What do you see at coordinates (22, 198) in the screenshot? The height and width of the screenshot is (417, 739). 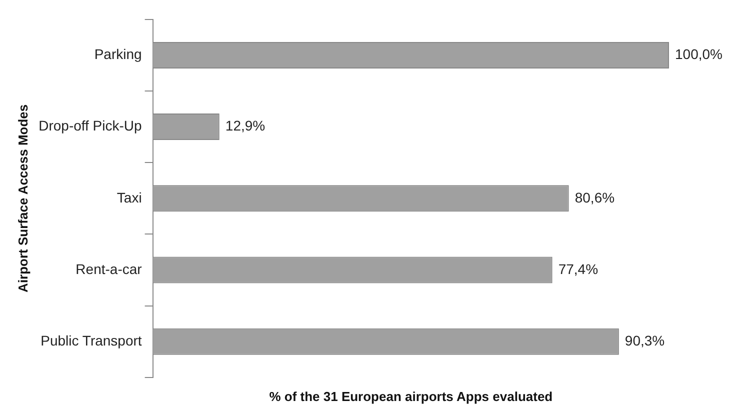 I see `y-axis-title: Airport Surface Access Modes` at bounding box center [22, 198].